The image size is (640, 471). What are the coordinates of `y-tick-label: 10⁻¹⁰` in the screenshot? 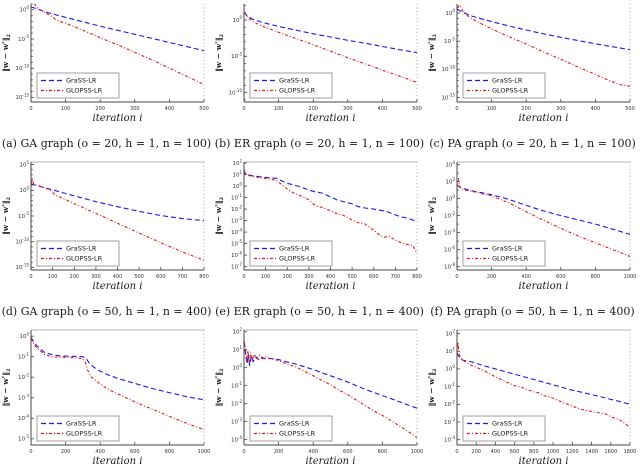 It's located at (235, 92).